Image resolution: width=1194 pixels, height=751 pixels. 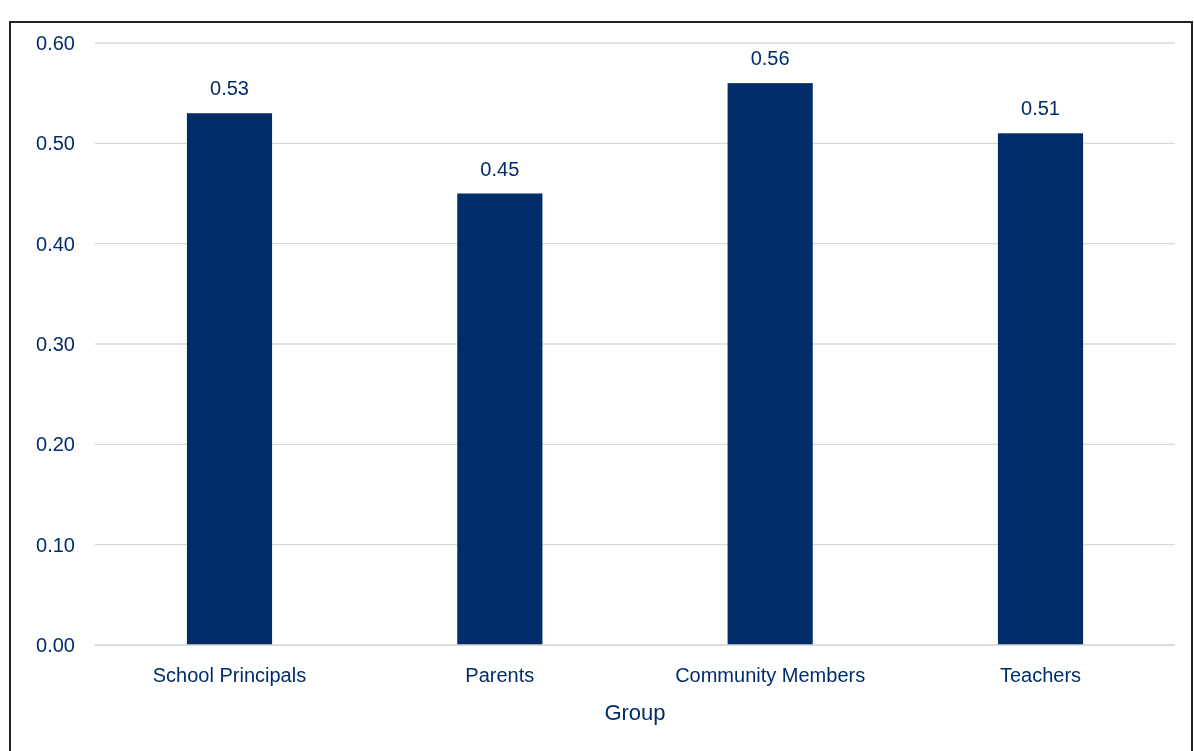 I want to click on data-label: 0.53, so click(x=229, y=88).